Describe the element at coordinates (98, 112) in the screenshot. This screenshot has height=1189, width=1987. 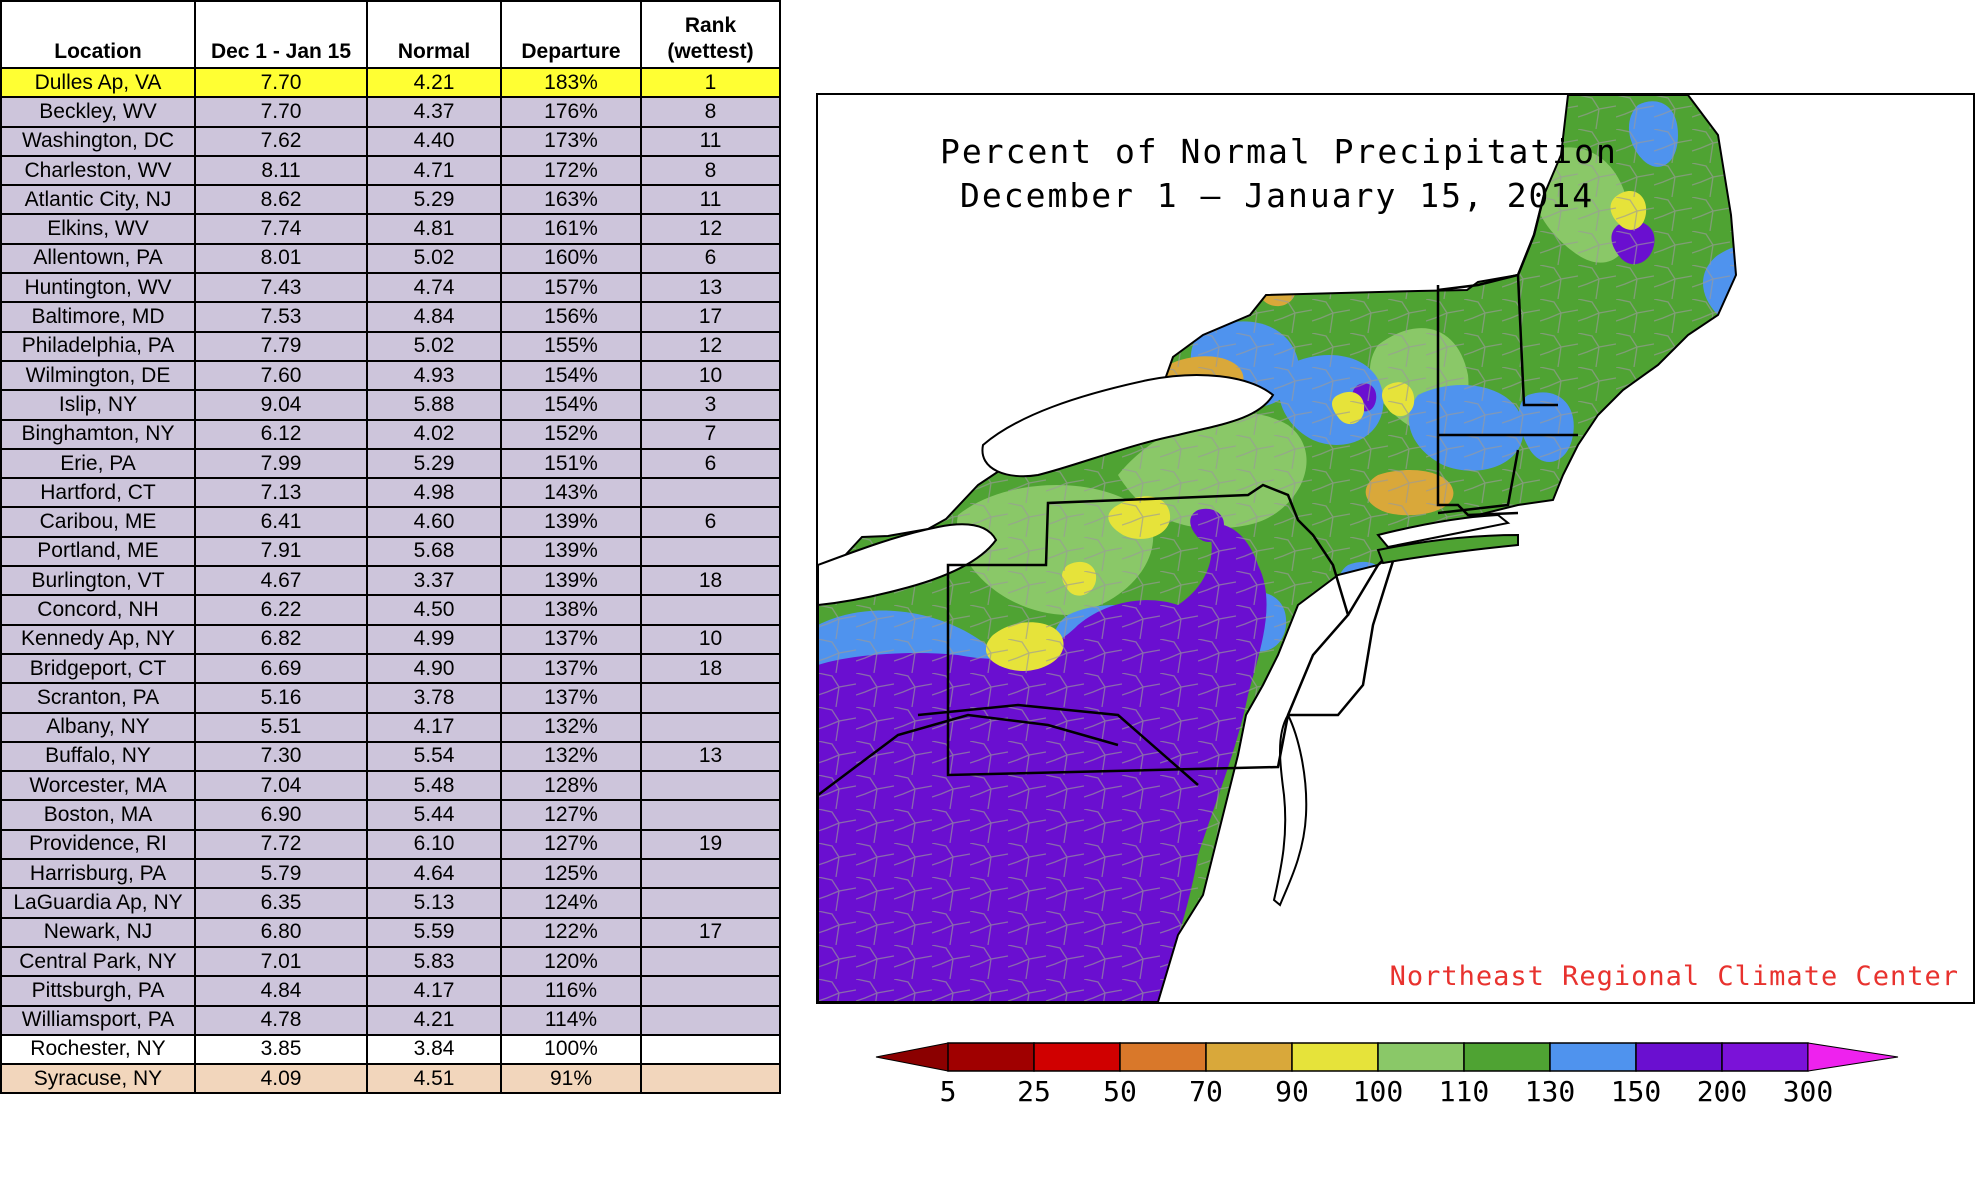
I see `cell-location: Beckley, WV` at that location.